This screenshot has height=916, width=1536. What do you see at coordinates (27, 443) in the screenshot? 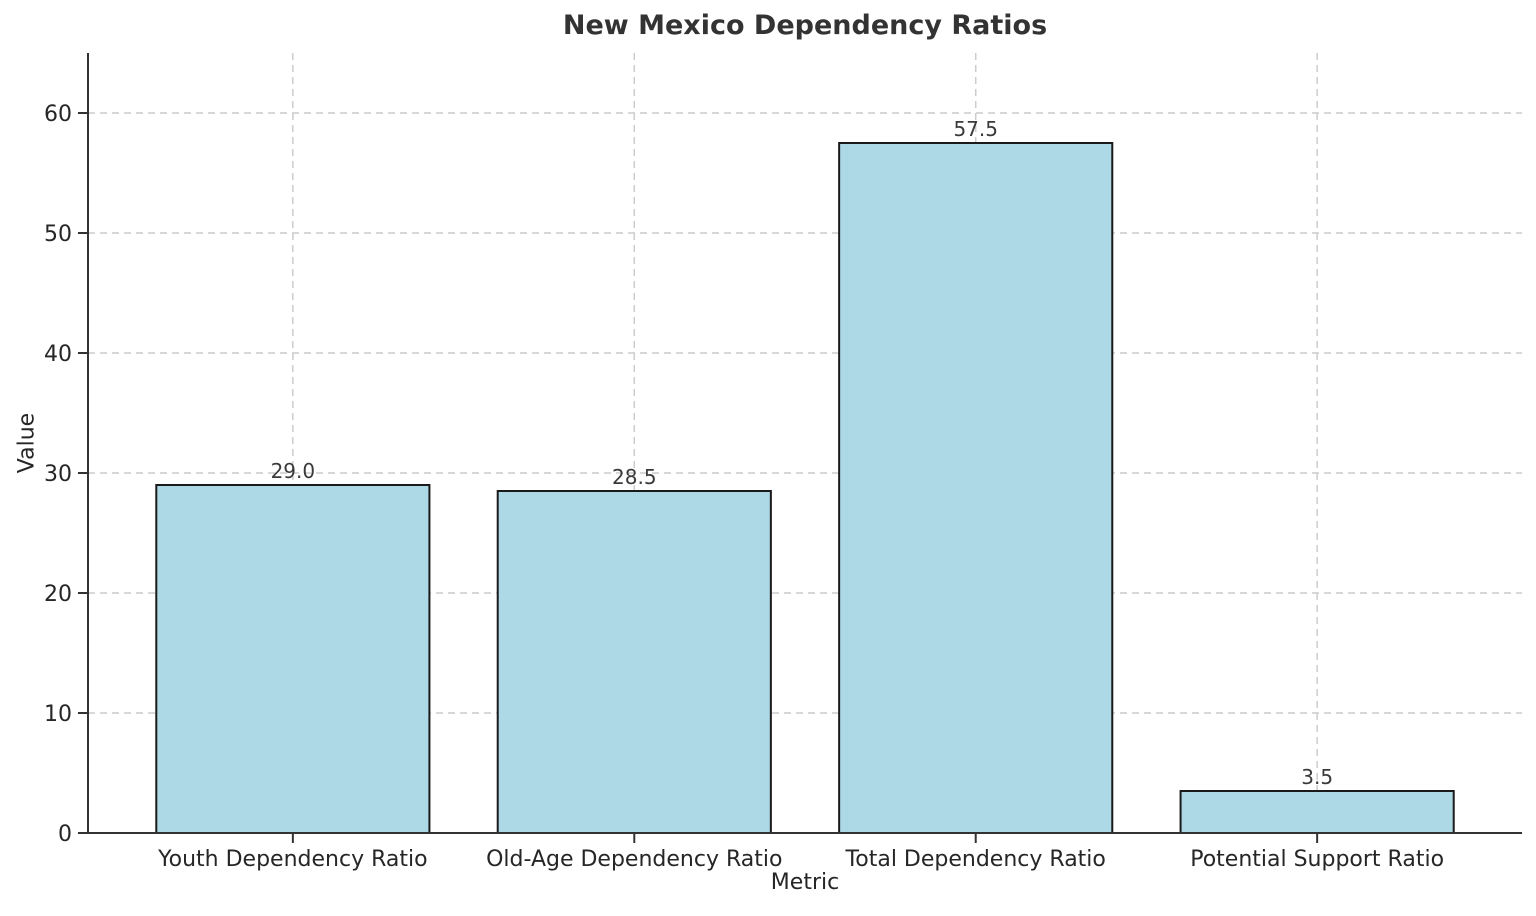
I see `y-axis-label: Value` at bounding box center [27, 443].